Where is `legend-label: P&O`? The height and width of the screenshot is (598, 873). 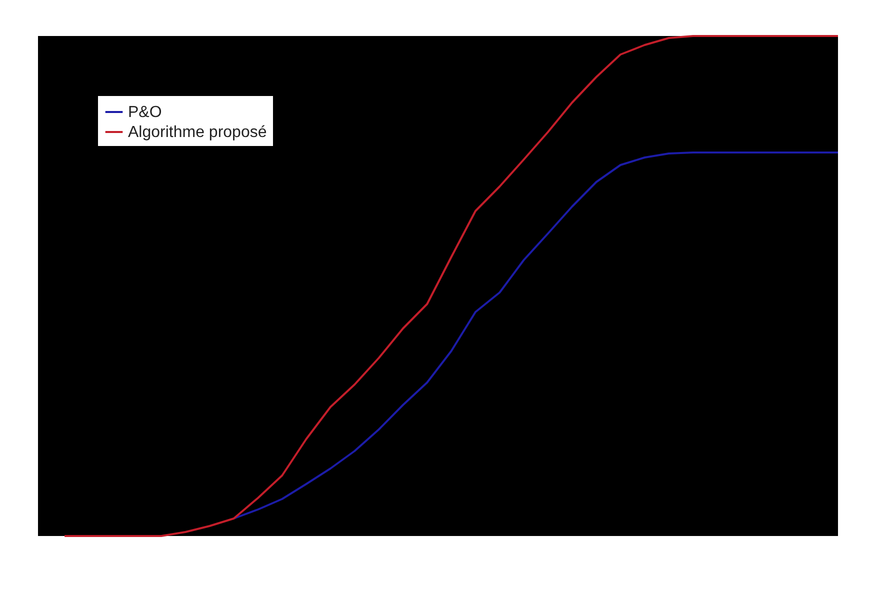
legend-label: P&O is located at coordinates (145, 112).